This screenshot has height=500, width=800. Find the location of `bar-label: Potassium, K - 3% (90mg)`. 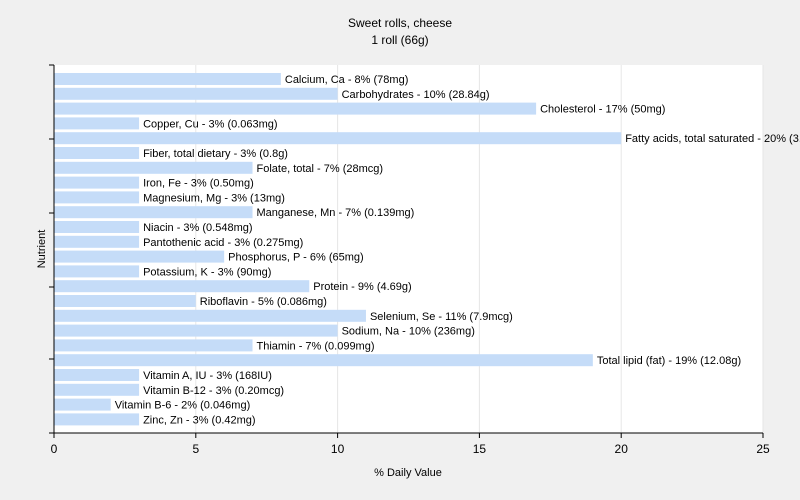

bar-label: Potassium, K - 3% (90mg) is located at coordinates (207, 272).